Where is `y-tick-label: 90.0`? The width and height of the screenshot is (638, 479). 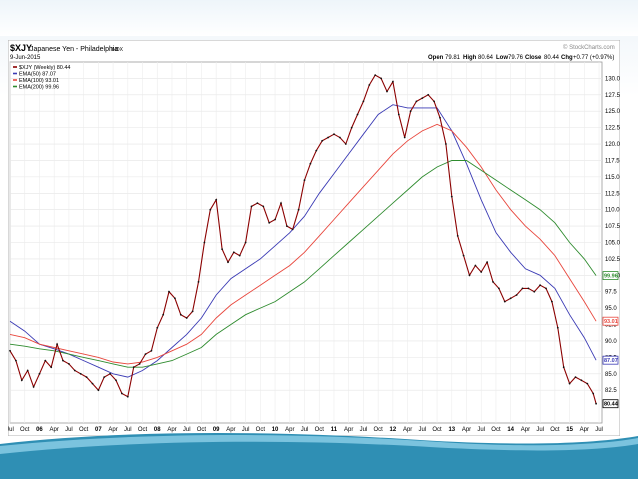
y-tick-label: 90.0 is located at coordinates (611, 342).